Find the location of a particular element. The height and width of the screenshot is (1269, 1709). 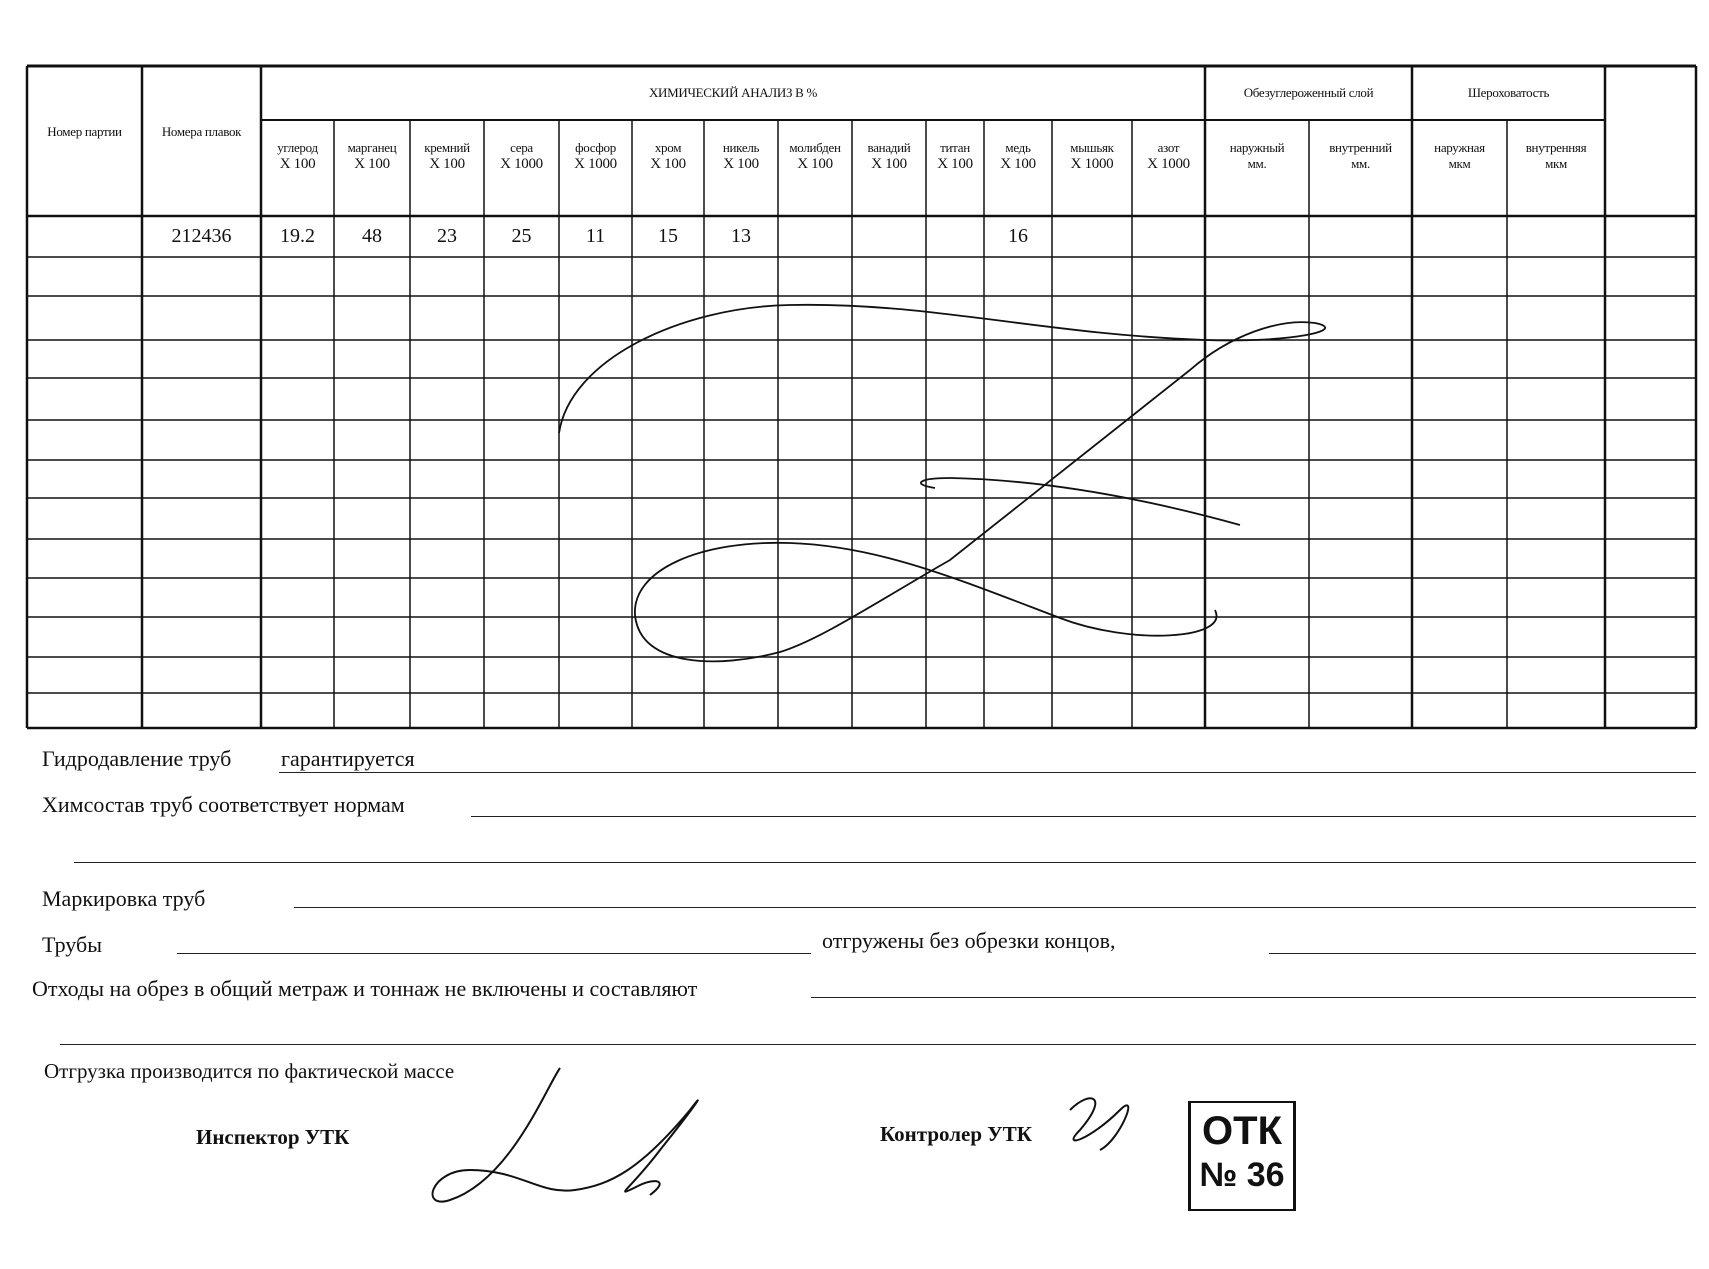

header-chem-6-text: никель is located at coordinates (741, 147).